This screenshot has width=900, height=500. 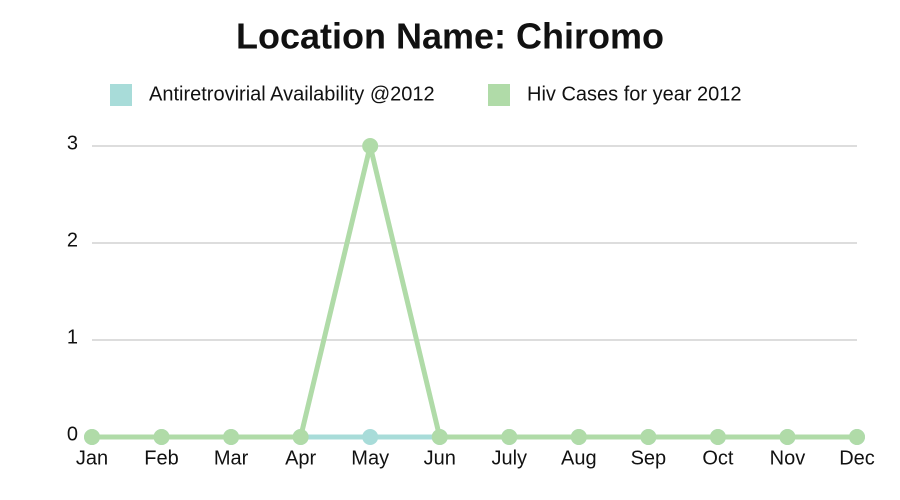 I want to click on x-tick-label: Oct, so click(x=718, y=458).